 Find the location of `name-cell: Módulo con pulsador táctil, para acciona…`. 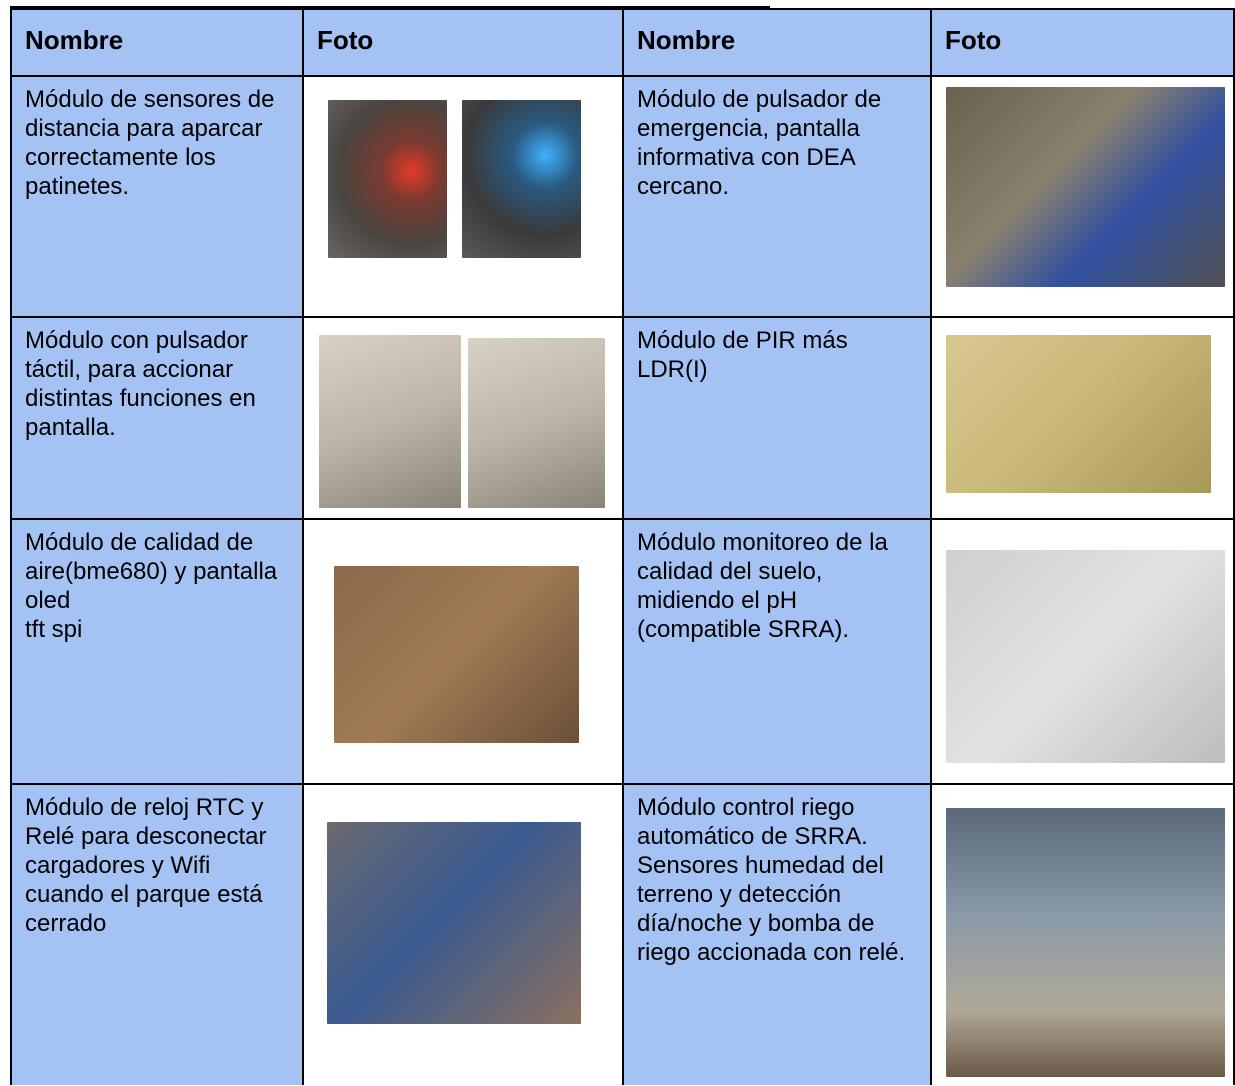

name-cell: Módulo con pulsador táctil, para acciona… is located at coordinates (157, 418).